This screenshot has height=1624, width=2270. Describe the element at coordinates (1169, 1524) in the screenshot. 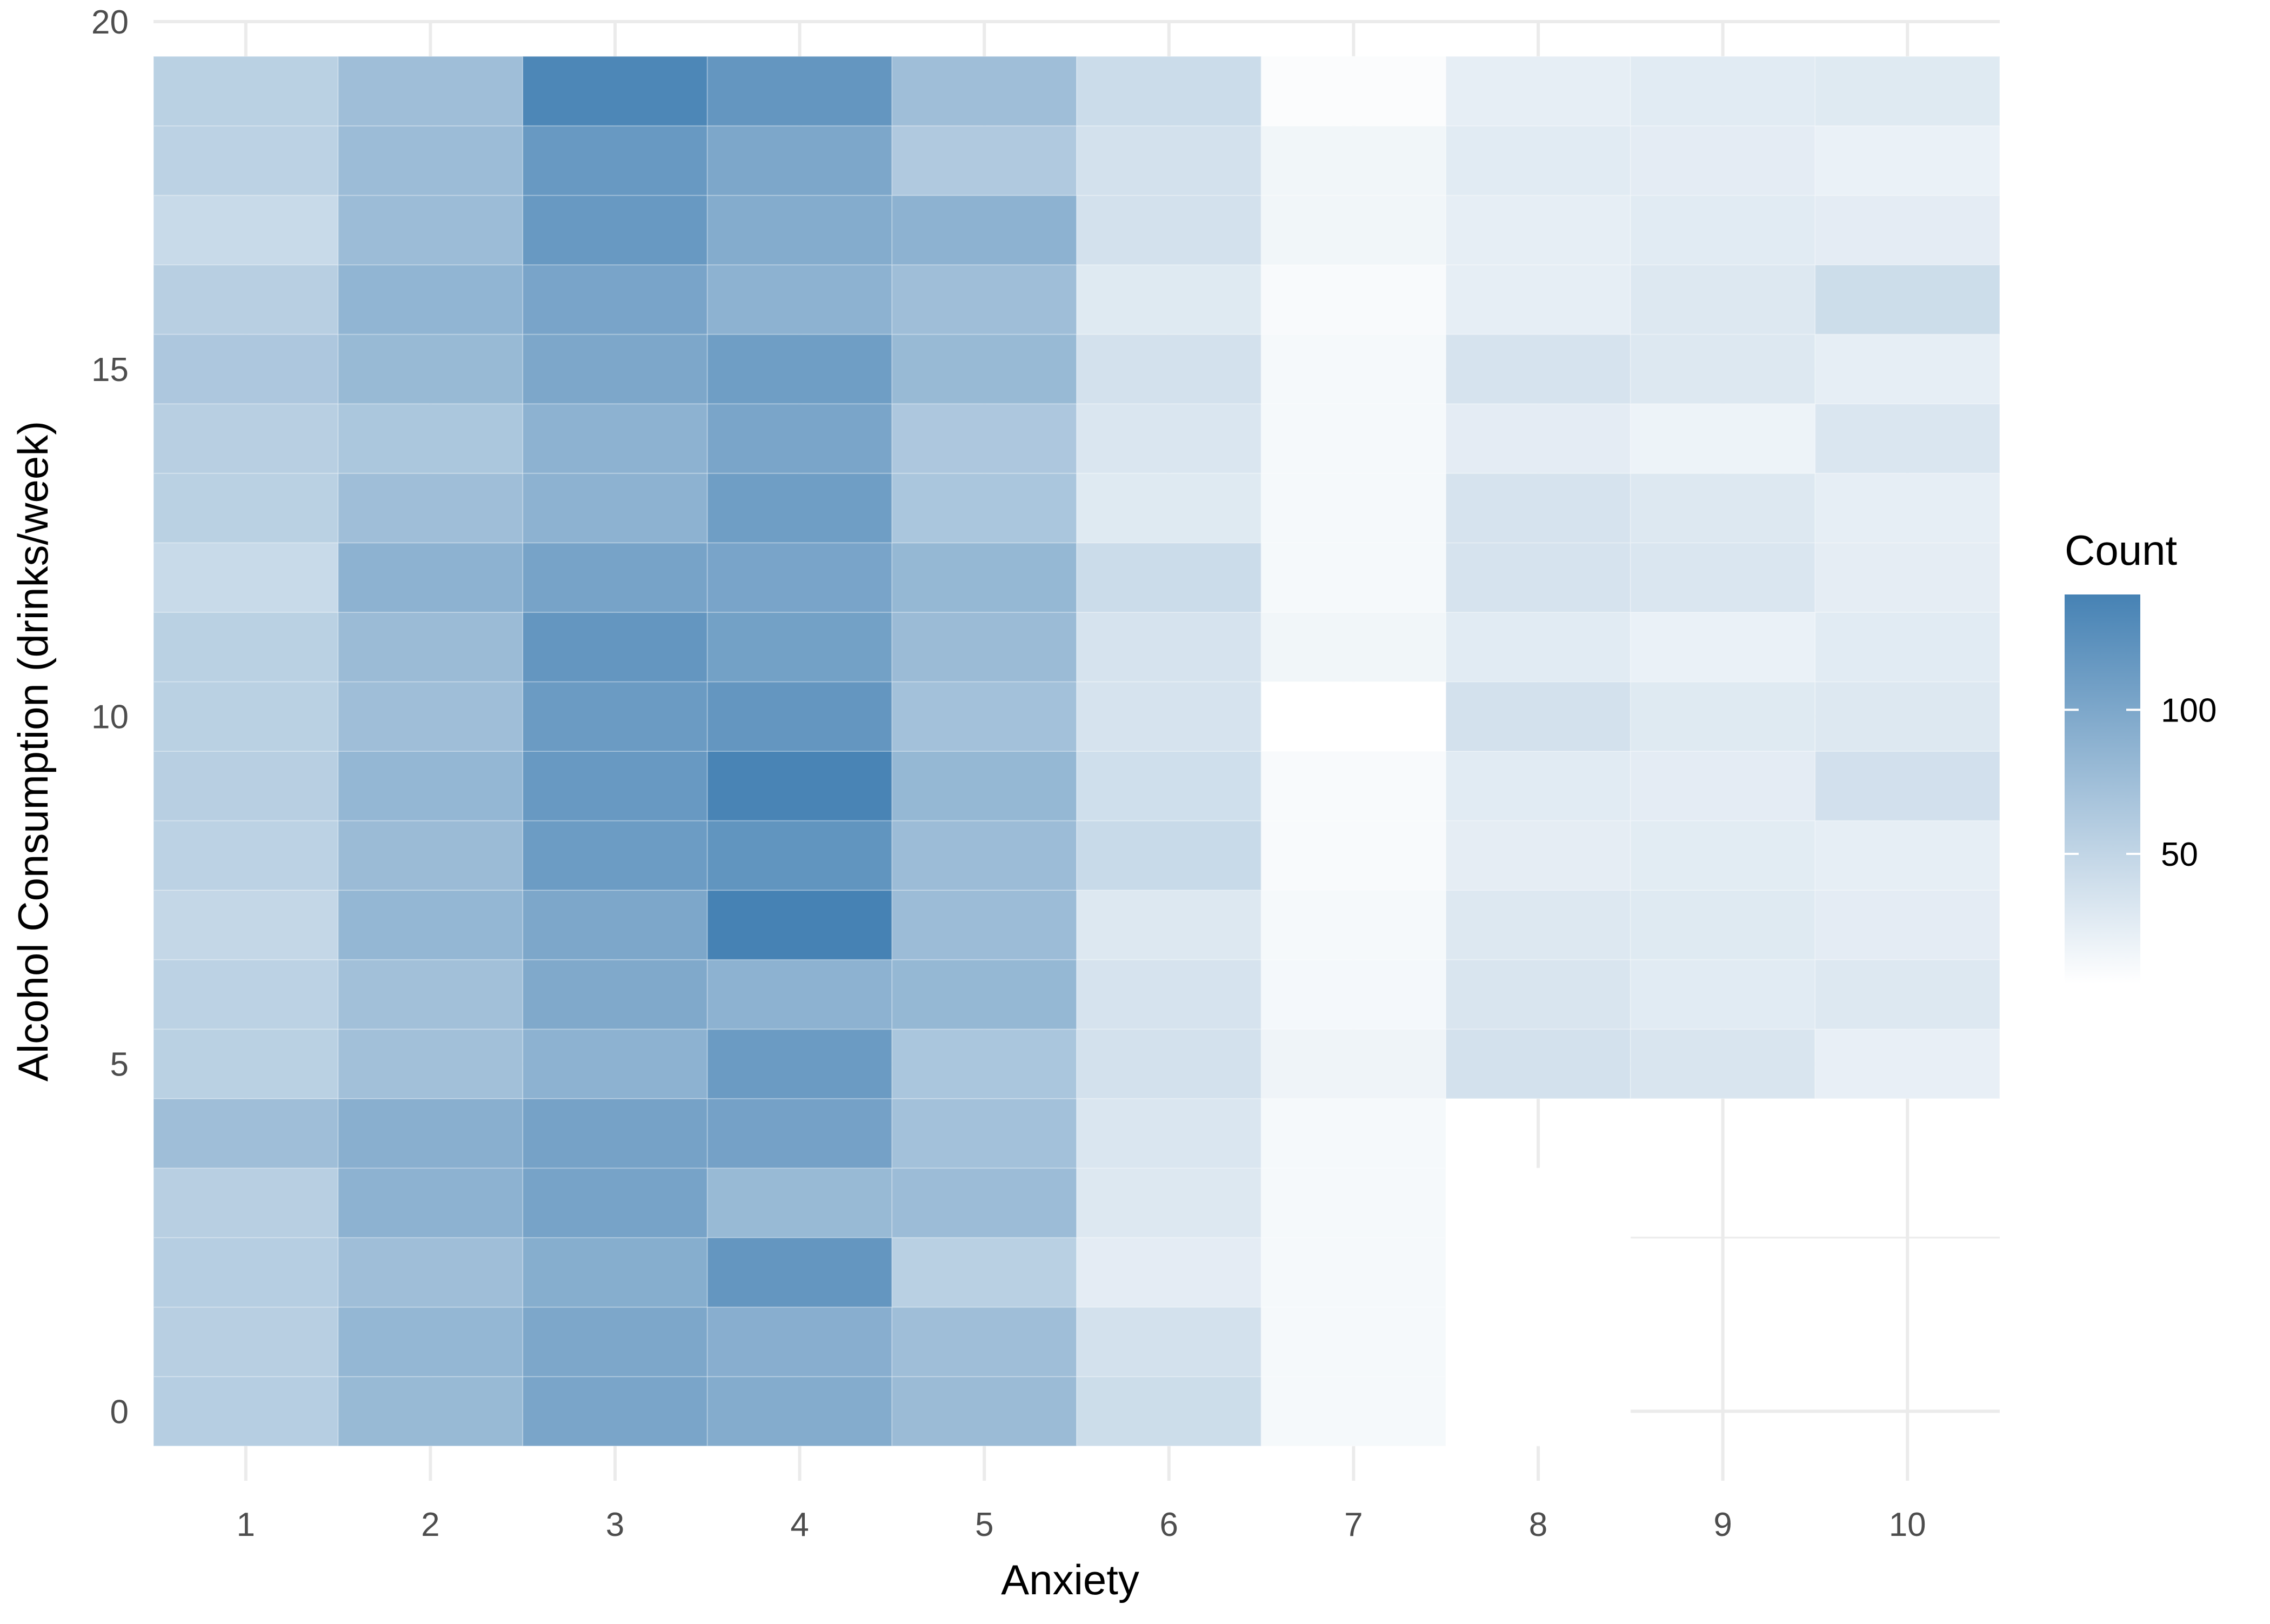

I see `x-tick-label: 6` at that location.